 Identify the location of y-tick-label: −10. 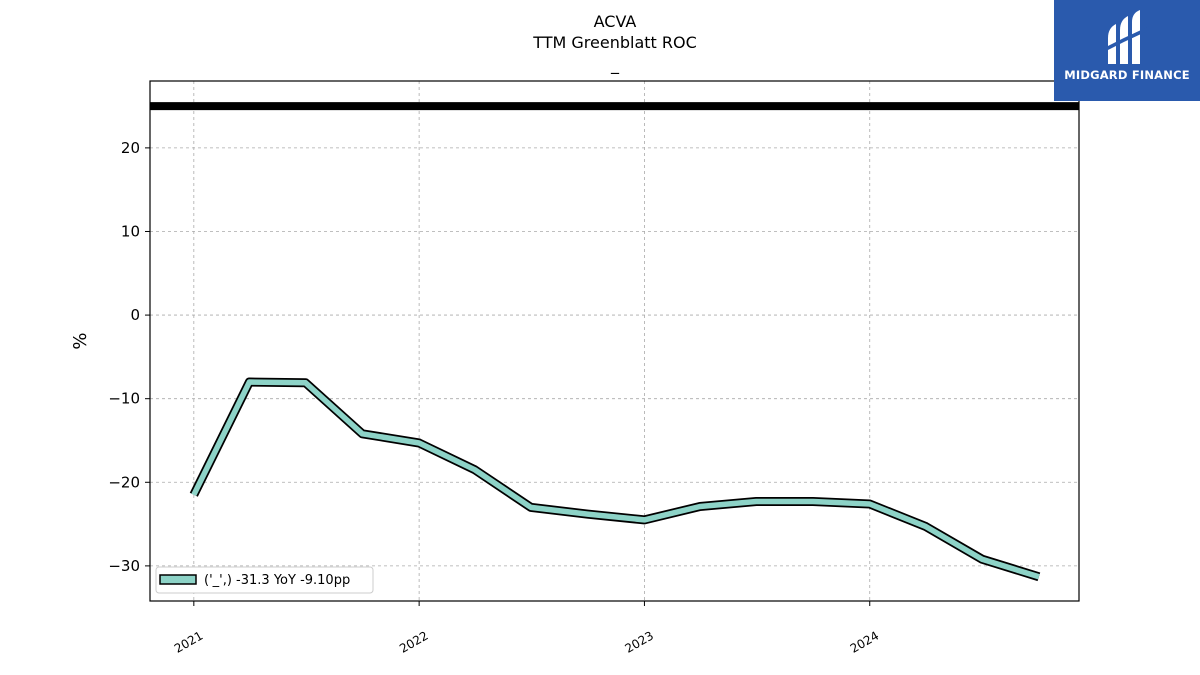
(124, 399).